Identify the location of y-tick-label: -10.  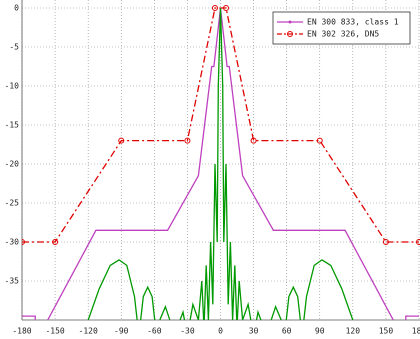
(12, 86).